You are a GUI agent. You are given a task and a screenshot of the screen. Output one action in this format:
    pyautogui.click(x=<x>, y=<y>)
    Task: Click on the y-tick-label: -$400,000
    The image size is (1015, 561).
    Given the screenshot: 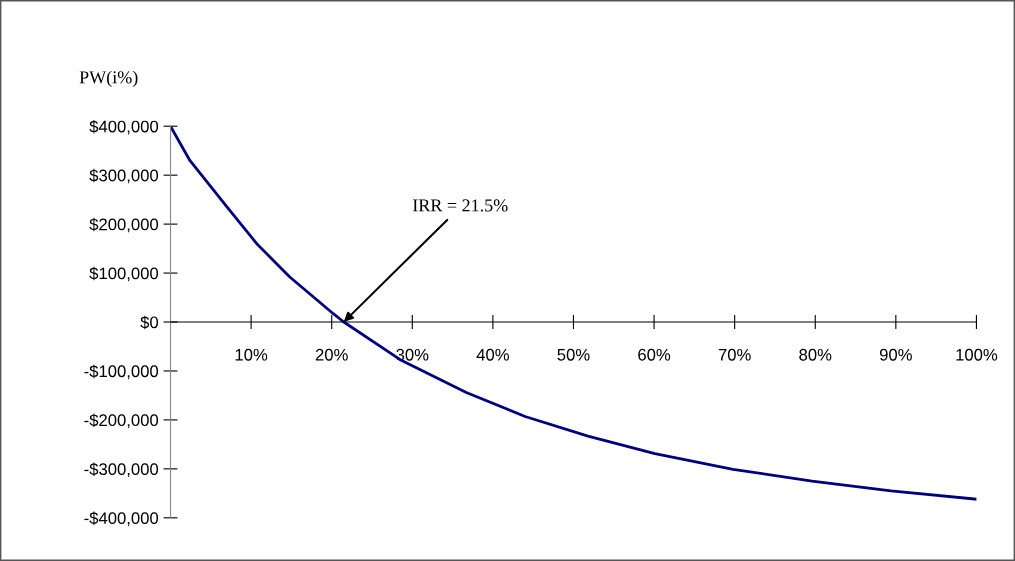 What is the action you would take?
    pyautogui.click(x=121, y=518)
    